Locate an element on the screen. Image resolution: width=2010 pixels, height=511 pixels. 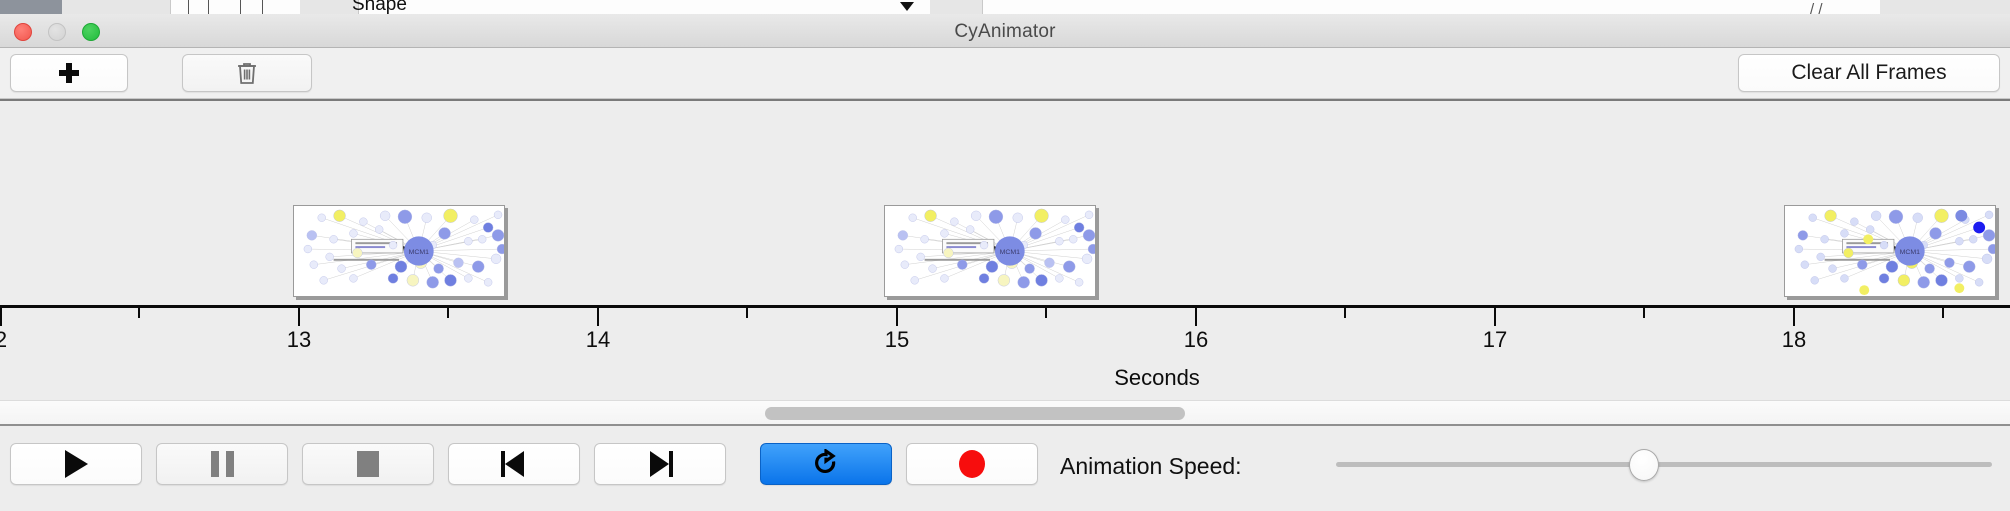
title-bar: CyAnimator is located at coordinates (1005, 31).